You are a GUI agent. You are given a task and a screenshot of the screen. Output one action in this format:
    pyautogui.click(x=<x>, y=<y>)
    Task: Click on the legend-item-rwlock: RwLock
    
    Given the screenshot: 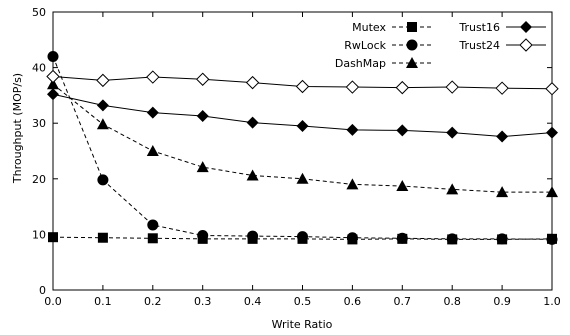 What is the action you would take?
    pyautogui.click(x=388, y=45)
    